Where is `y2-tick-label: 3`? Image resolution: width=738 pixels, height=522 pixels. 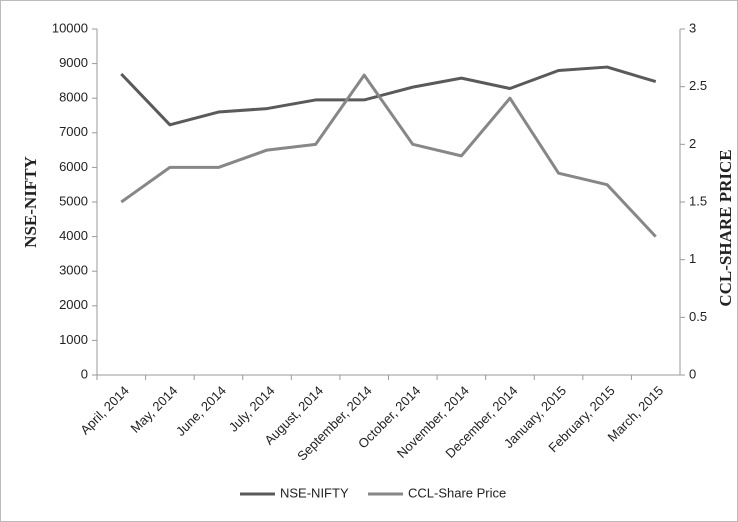 y2-tick-label: 3 is located at coordinates (692, 27).